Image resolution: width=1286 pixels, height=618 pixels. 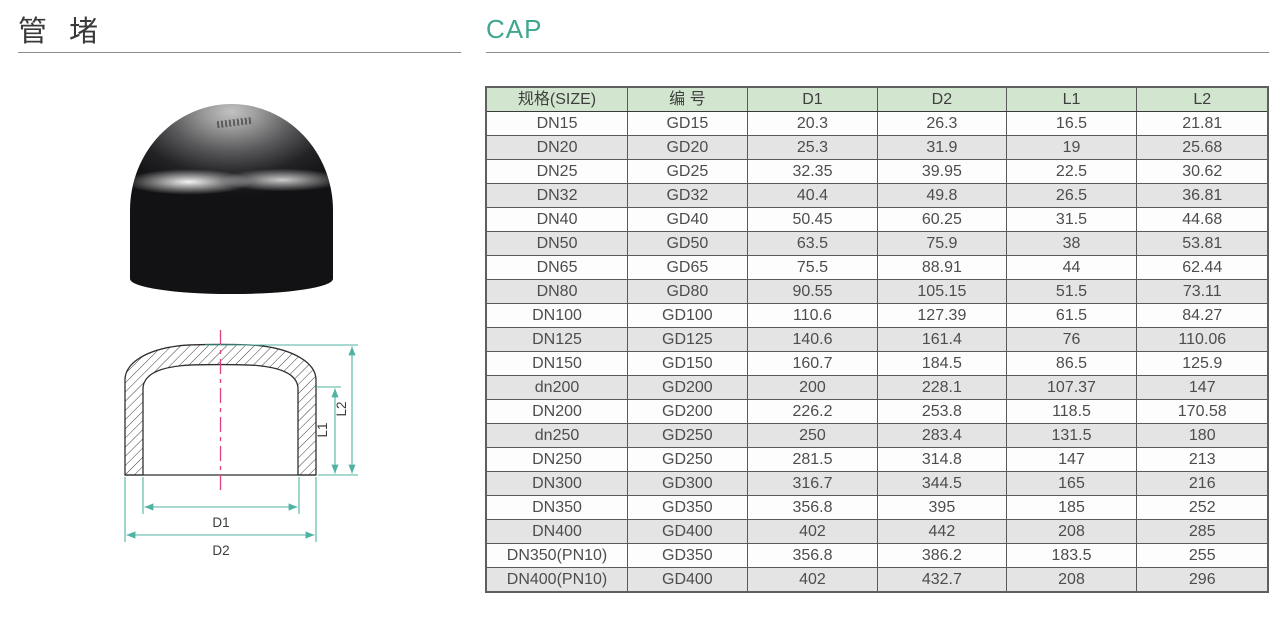 I want to click on table-cell: 200, so click(x=812, y=387).